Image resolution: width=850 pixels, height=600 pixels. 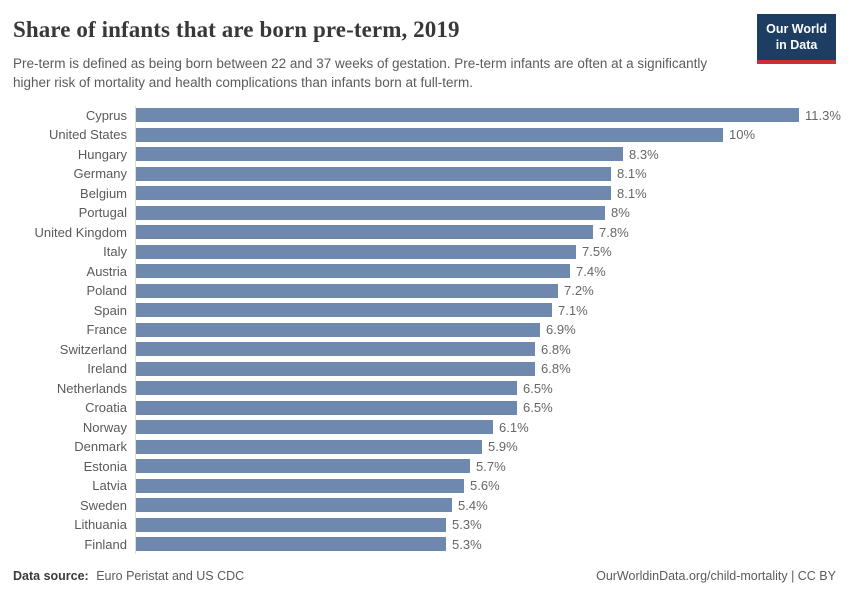 What do you see at coordinates (100, 447) in the screenshot?
I see `country-label: Denmark` at bounding box center [100, 447].